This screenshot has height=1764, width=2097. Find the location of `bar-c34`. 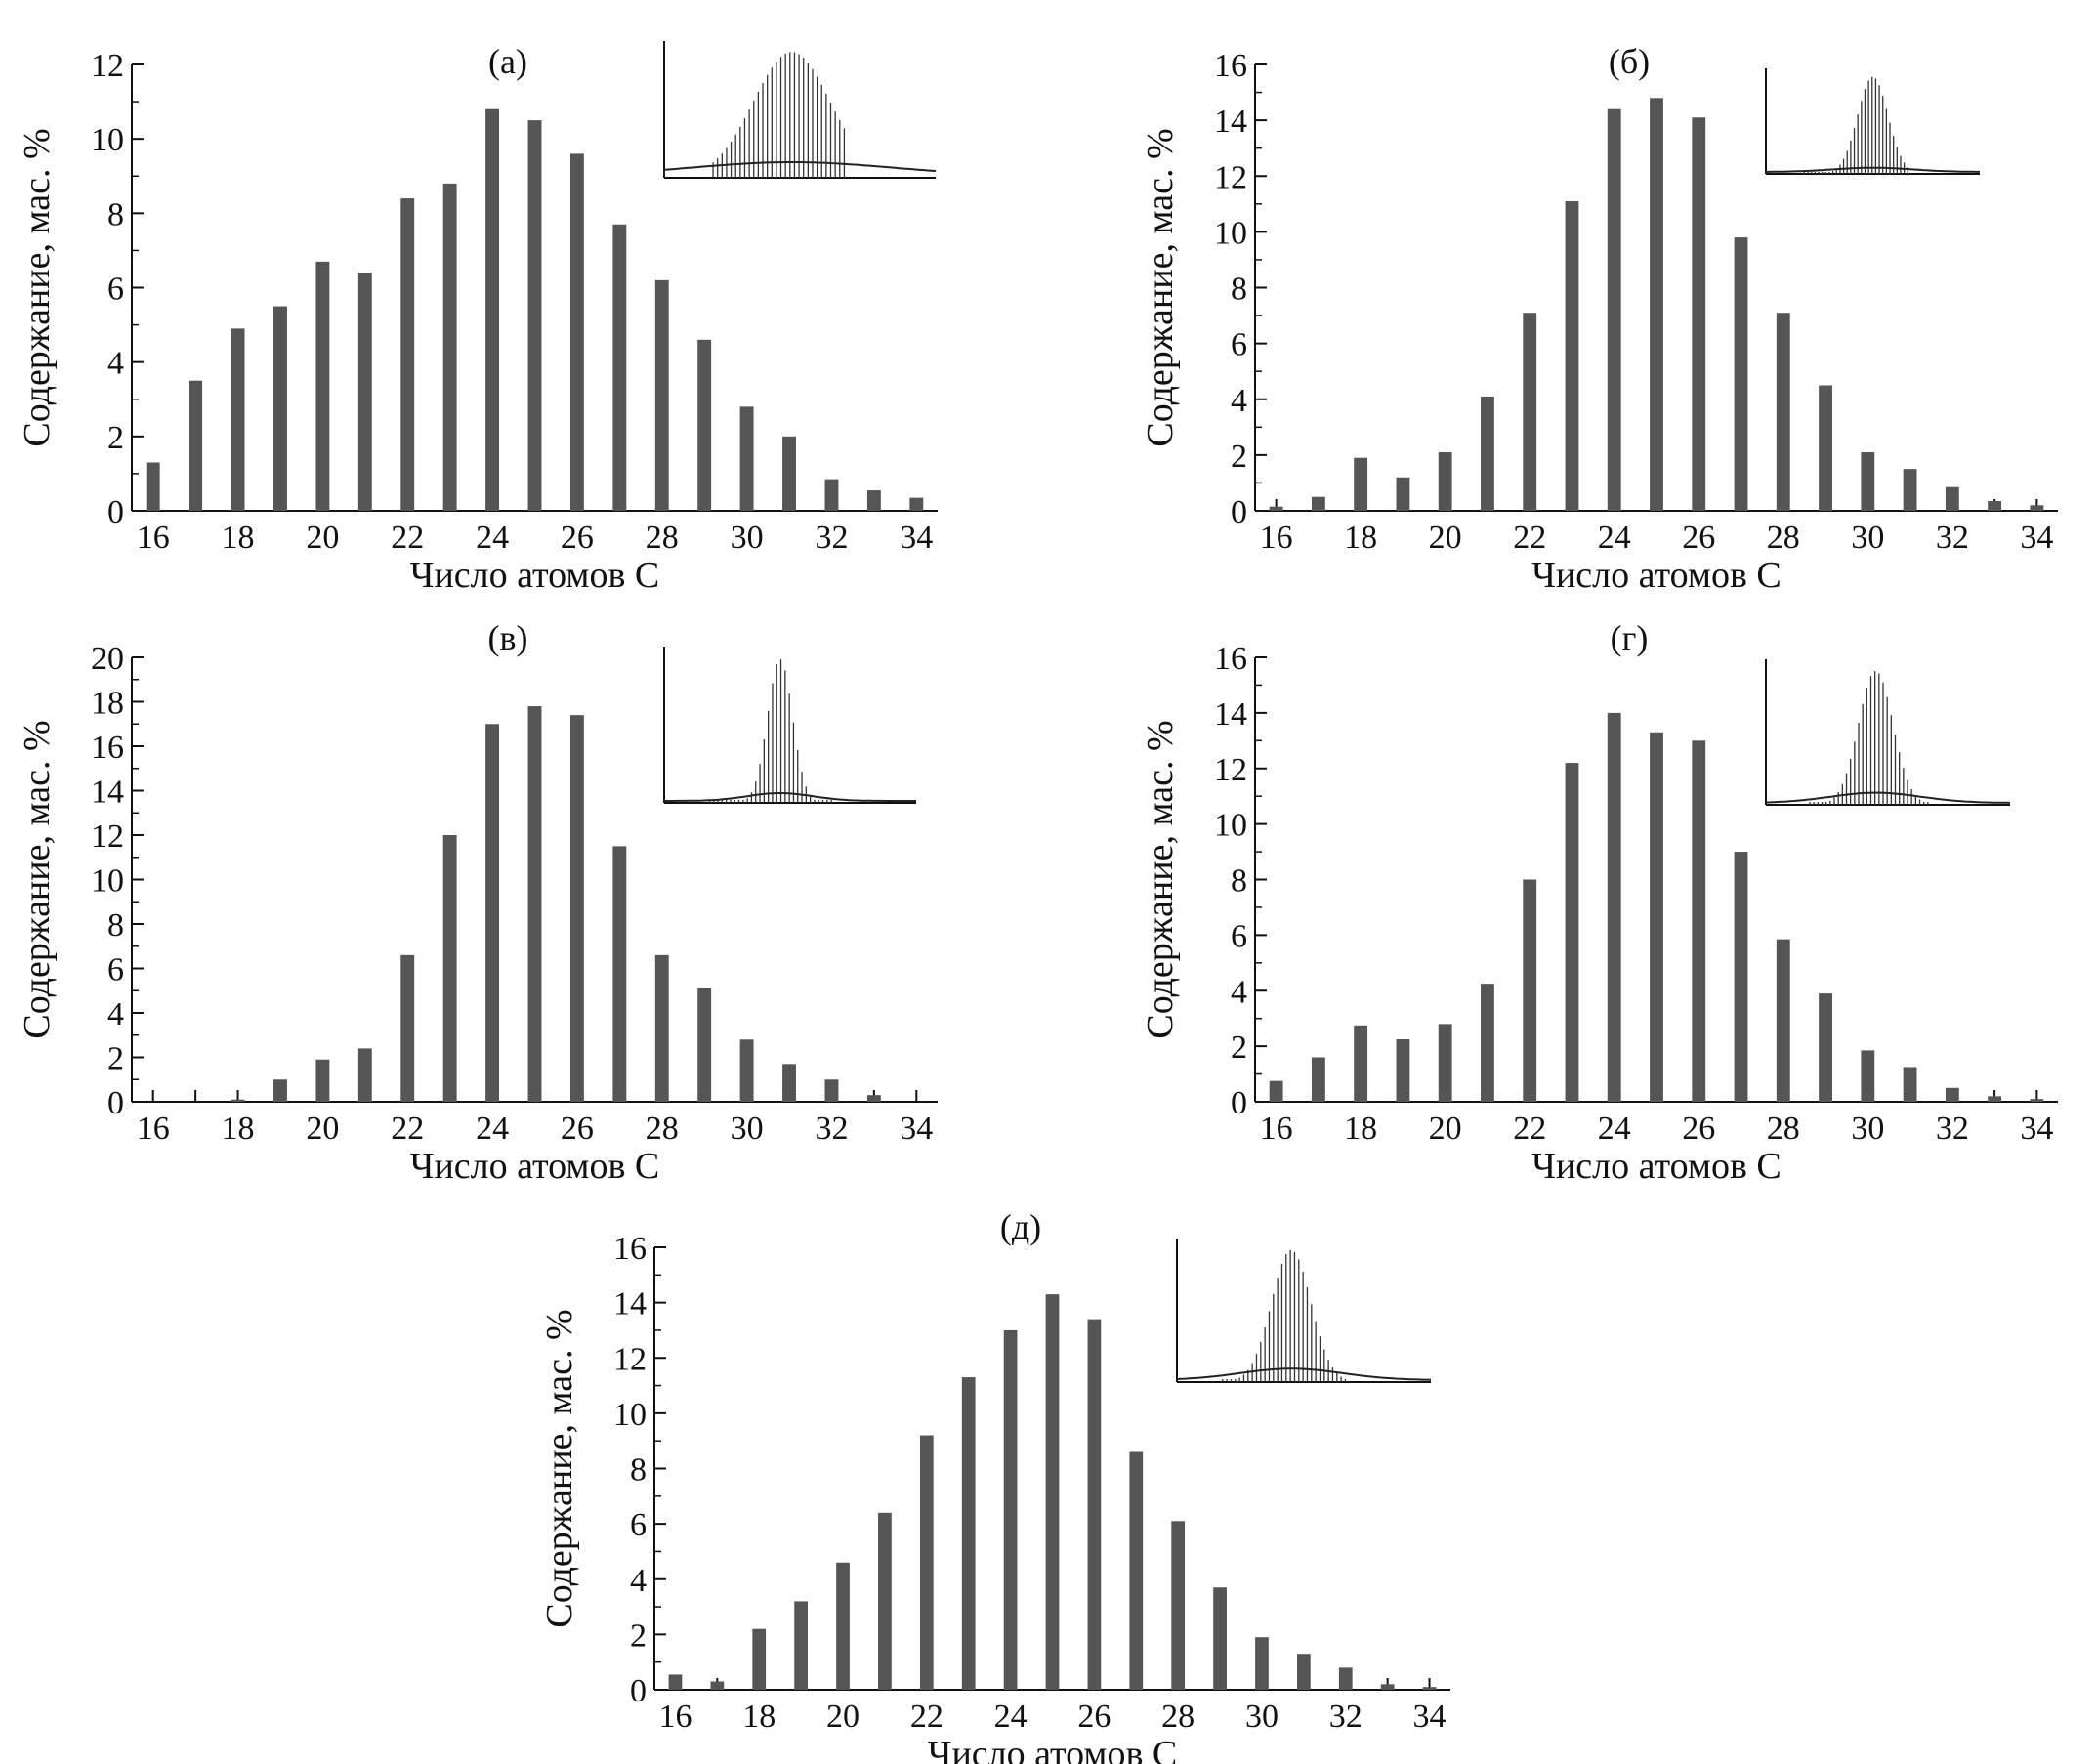

bar-c34 is located at coordinates (2037, 1100).